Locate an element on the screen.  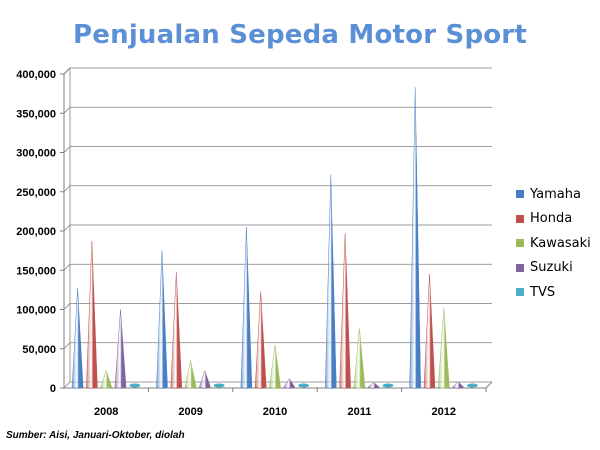
legend-item-honda: Honda is located at coordinates (553, 219).